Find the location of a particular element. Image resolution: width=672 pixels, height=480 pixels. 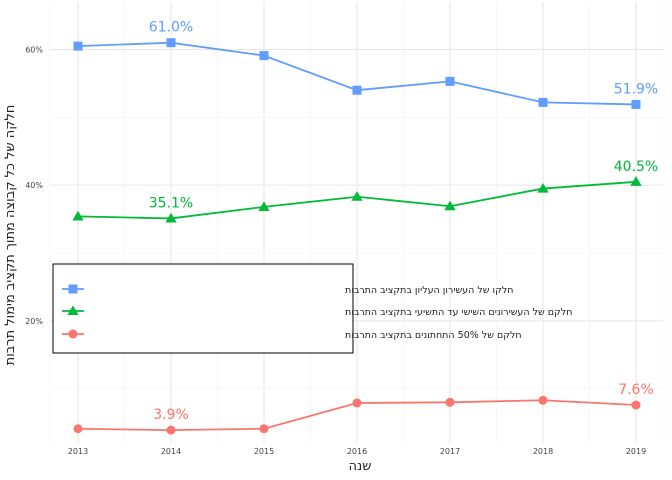

y-tick-label: 40% is located at coordinates (34, 185).